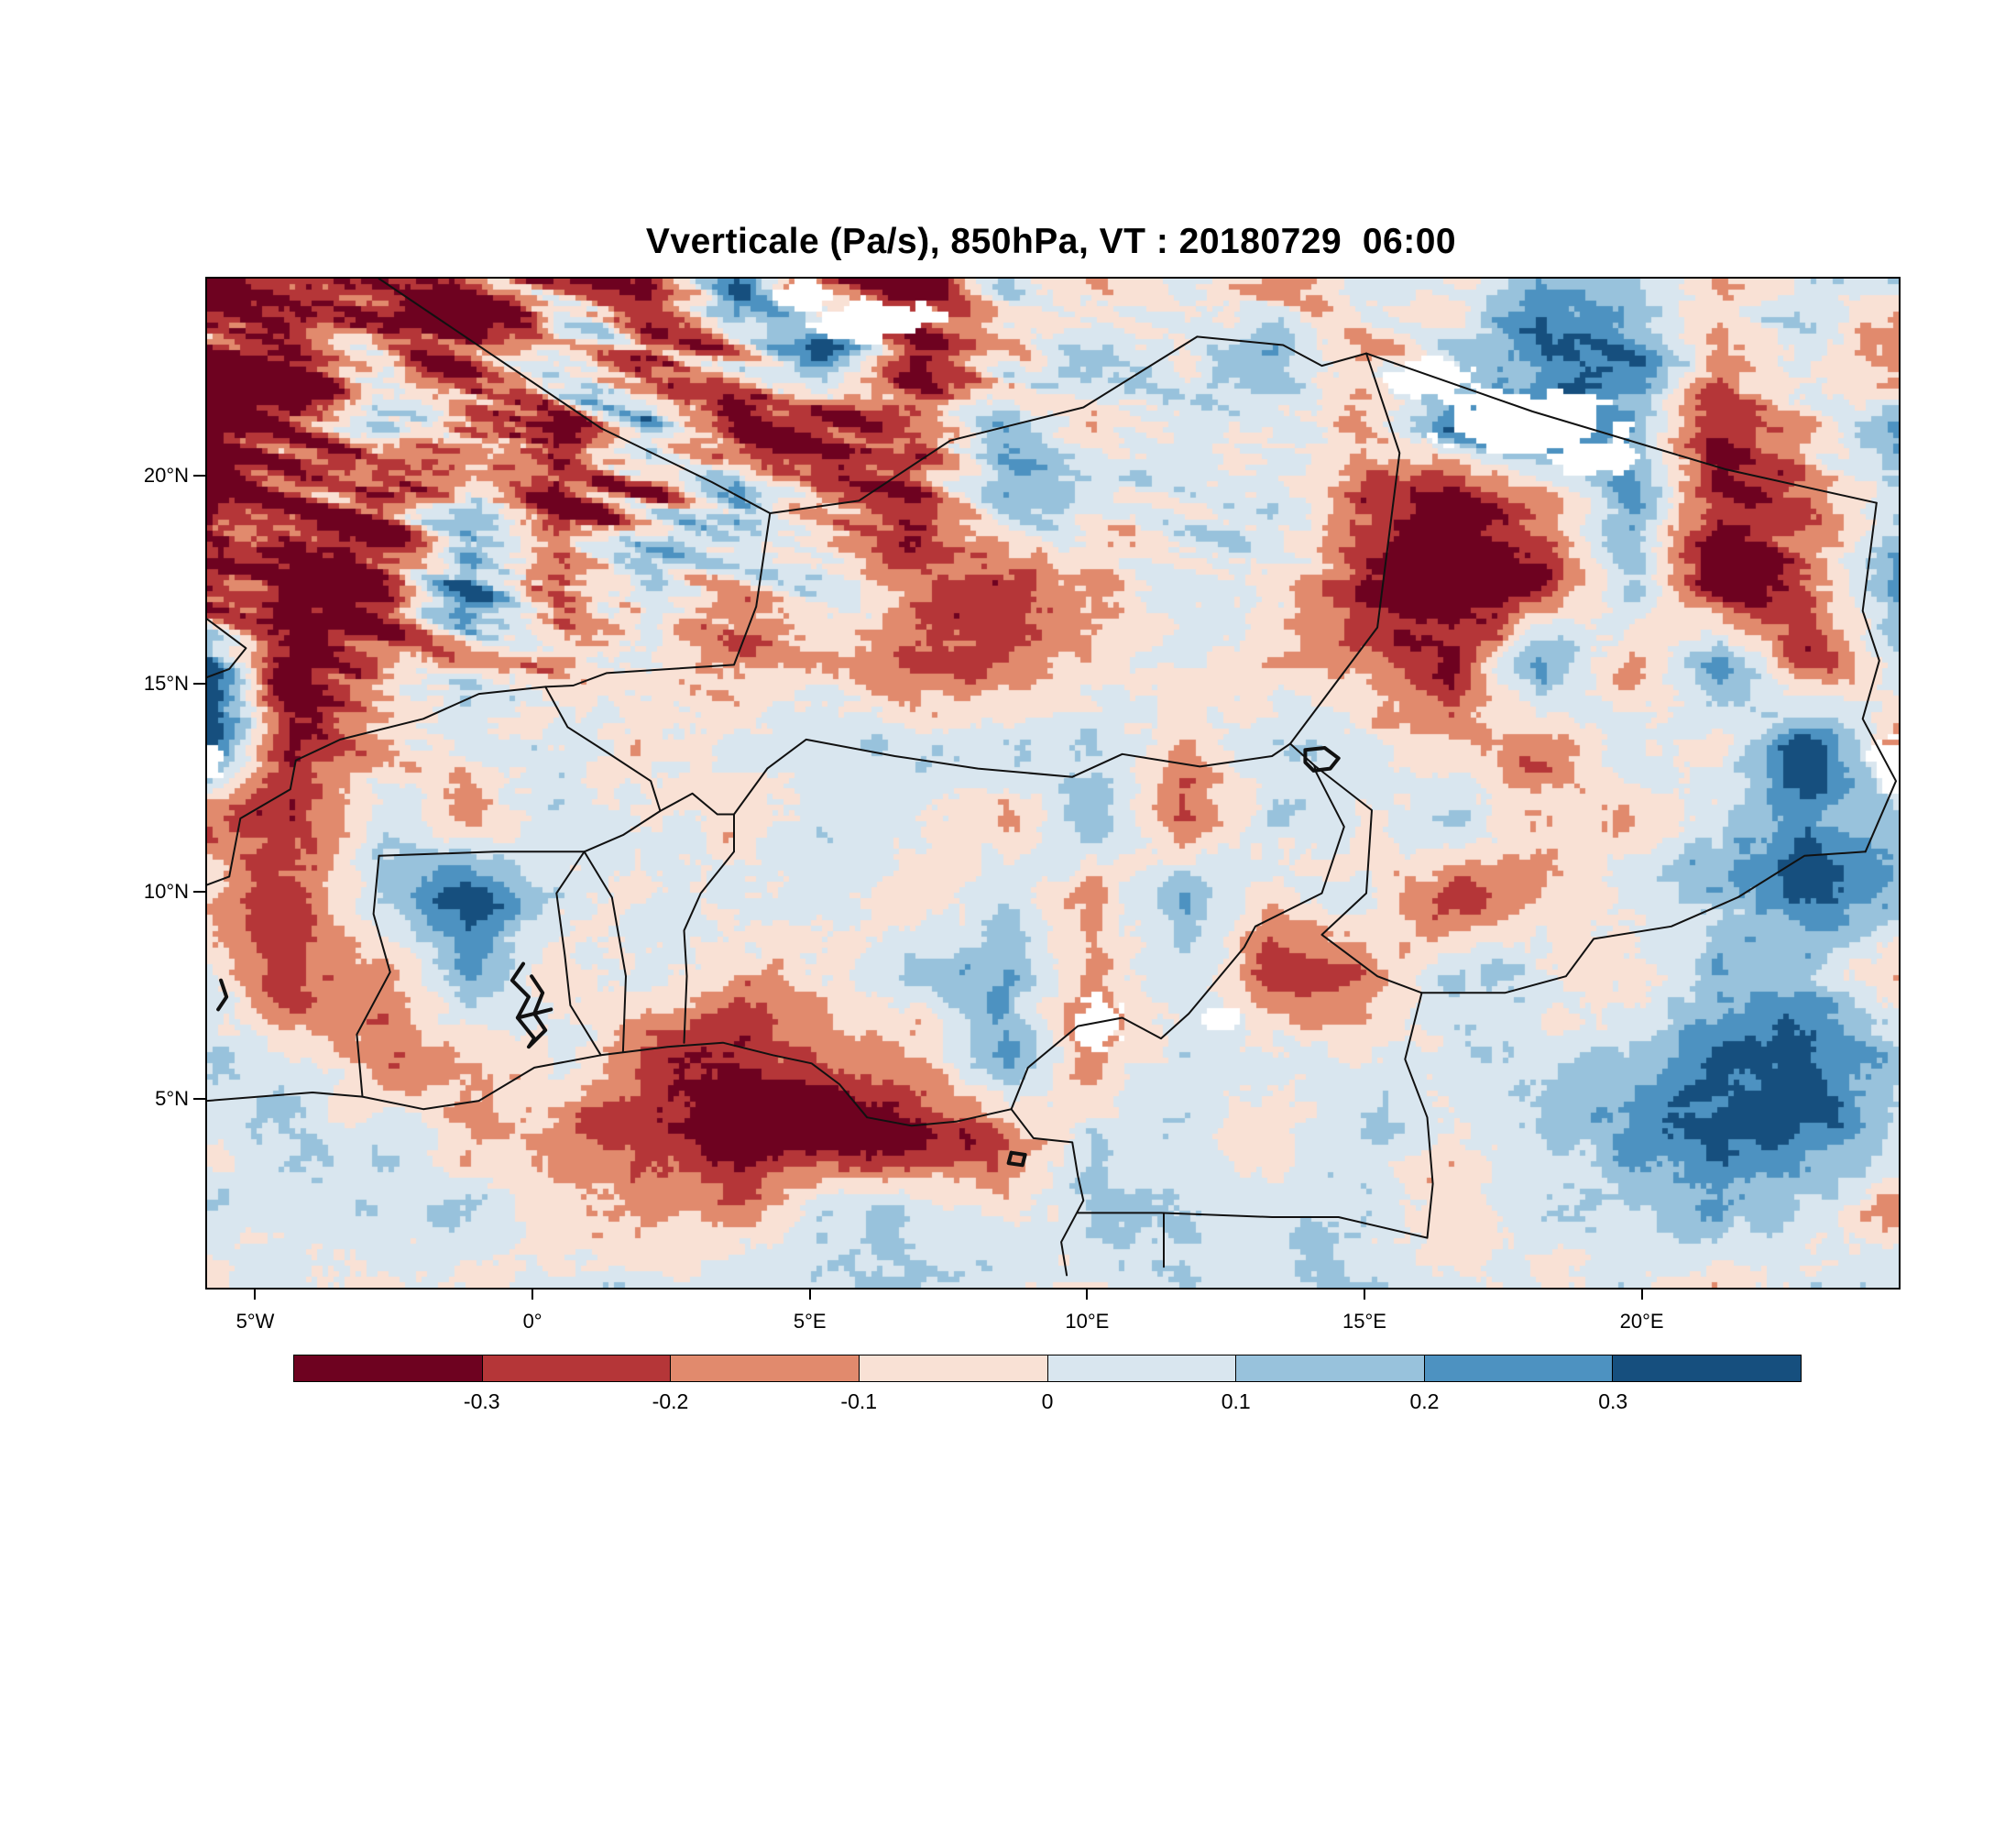 The height and width of the screenshot is (1833, 2016). Describe the element at coordinates (1177, 941) in the screenshot. I see `country-border-nigeria-cameroon` at that location.